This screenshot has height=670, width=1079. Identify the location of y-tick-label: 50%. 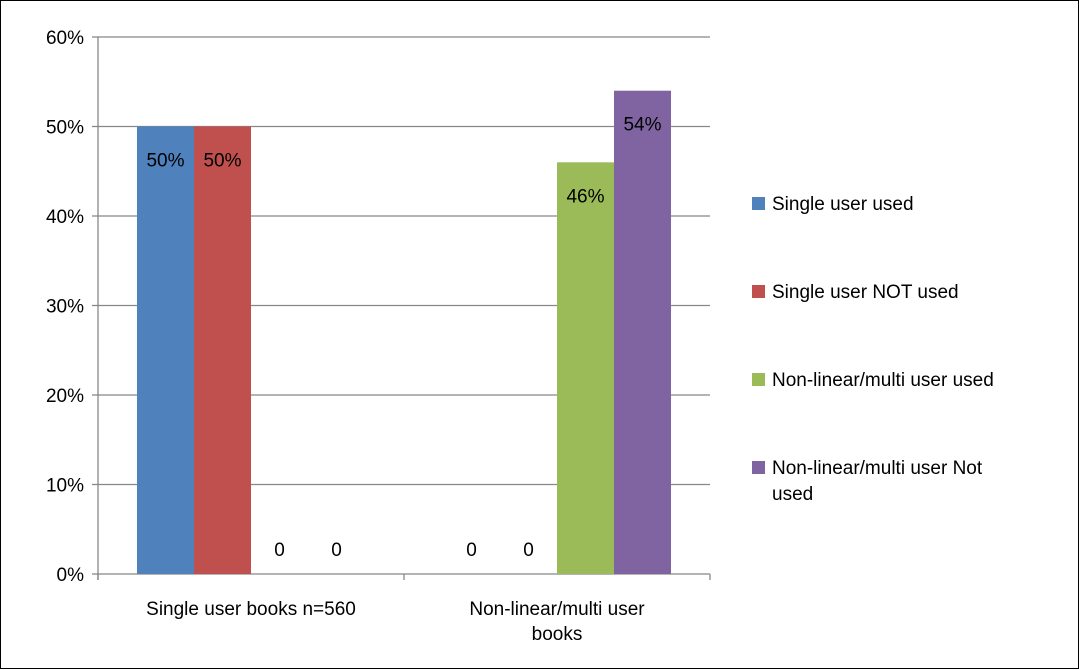
(65, 128).